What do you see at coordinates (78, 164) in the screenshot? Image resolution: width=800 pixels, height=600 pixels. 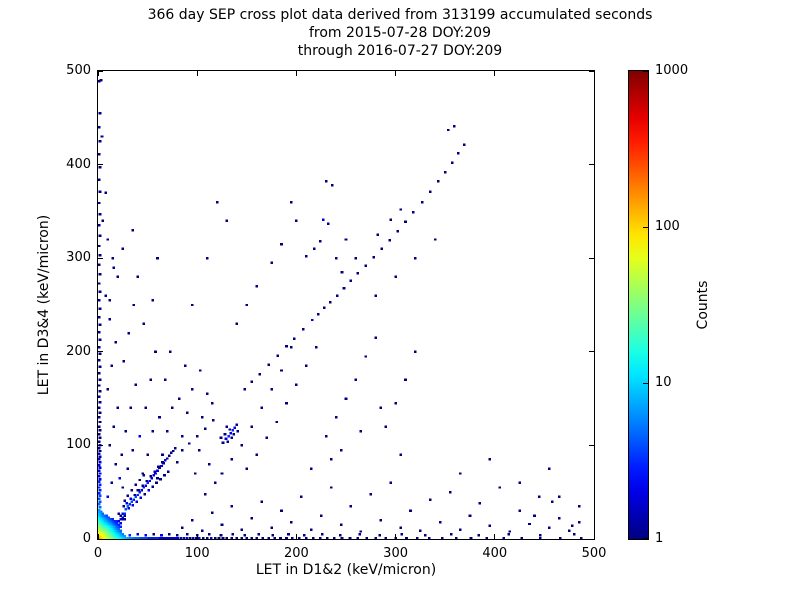 I see `y-tick-label: 400` at bounding box center [78, 164].